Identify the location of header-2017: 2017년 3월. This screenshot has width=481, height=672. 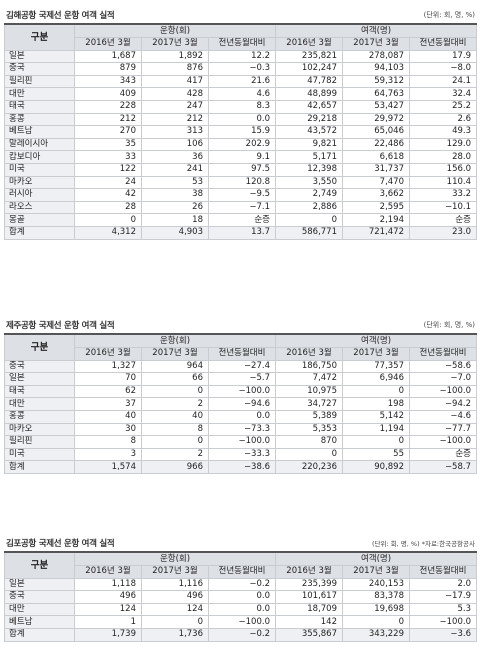
(376, 44).